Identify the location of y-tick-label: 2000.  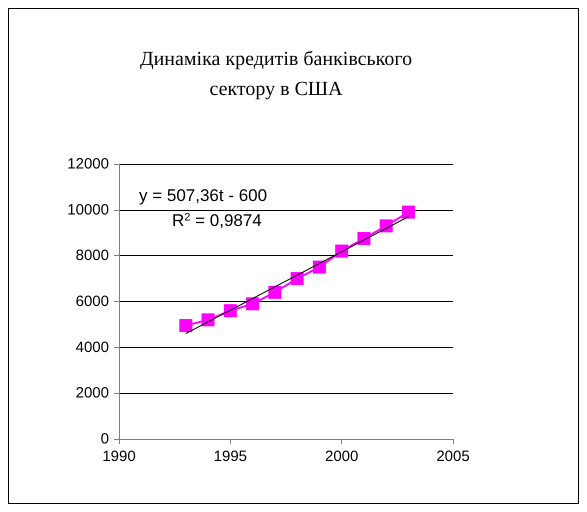
(92, 393).